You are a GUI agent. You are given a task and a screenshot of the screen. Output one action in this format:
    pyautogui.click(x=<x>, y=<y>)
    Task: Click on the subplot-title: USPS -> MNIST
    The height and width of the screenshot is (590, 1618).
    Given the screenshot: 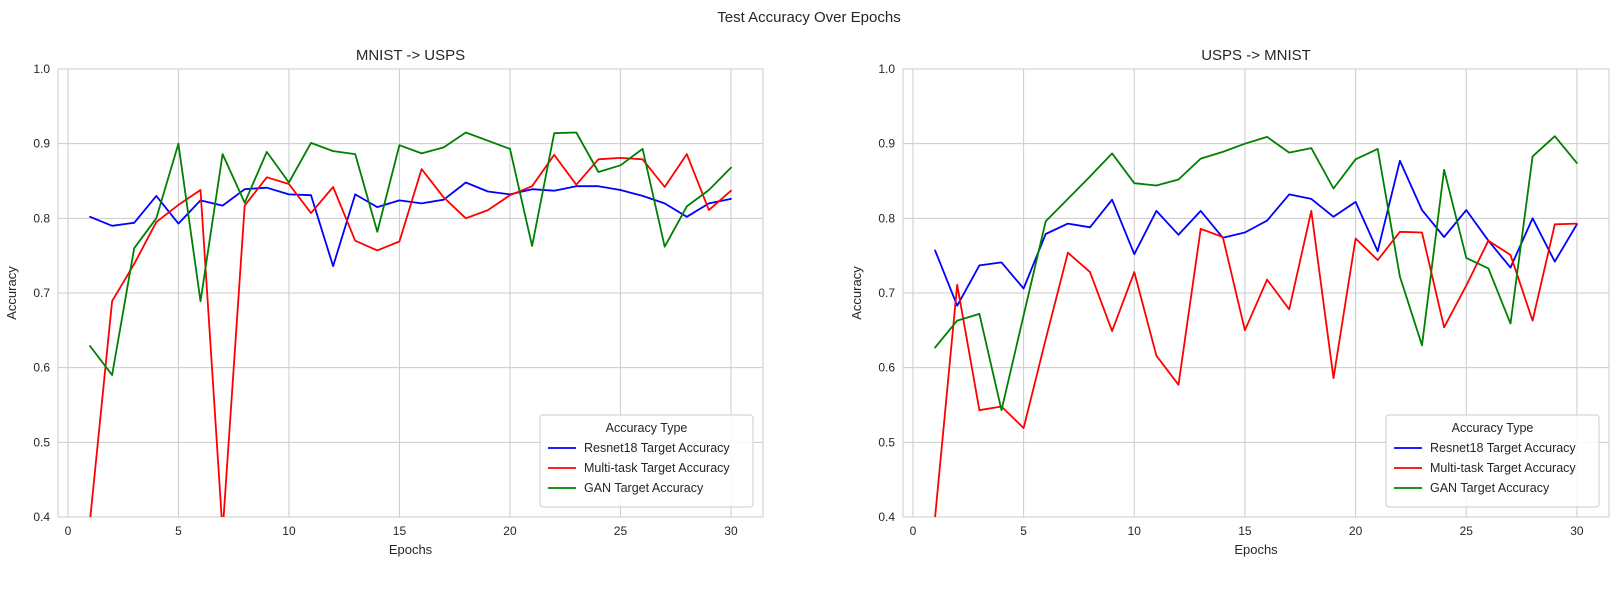 What is the action you would take?
    pyautogui.click(x=1256, y=55)
    